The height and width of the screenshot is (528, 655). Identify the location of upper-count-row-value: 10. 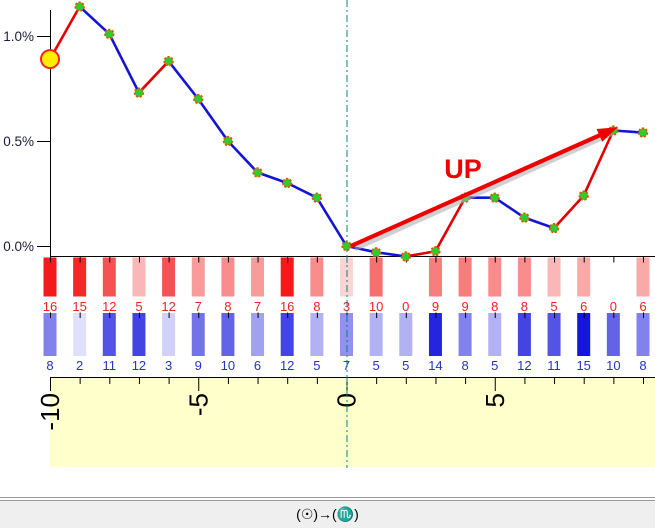
(376, 306).